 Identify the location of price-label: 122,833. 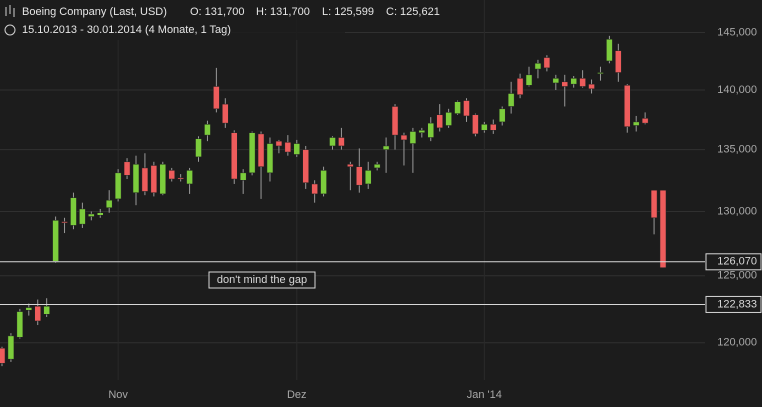
(737, 304).